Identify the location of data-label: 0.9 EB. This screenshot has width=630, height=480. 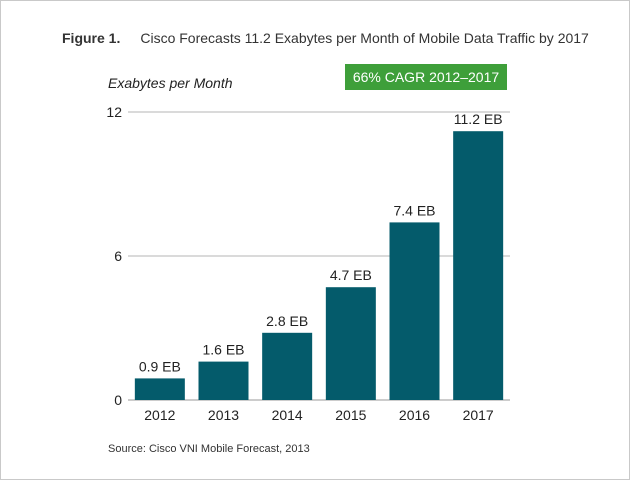
(160, 366).